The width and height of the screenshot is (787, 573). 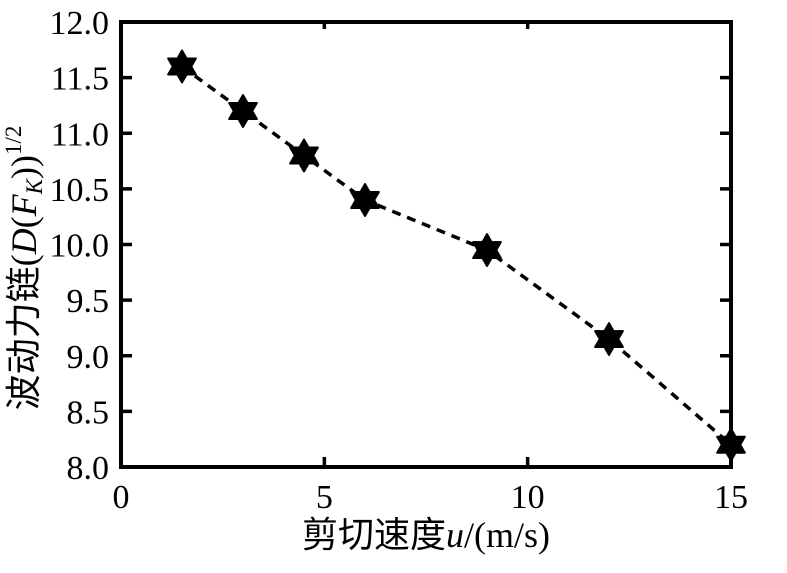 I want to click on y-tick-label: 11.0, so click(x=80, y=134).